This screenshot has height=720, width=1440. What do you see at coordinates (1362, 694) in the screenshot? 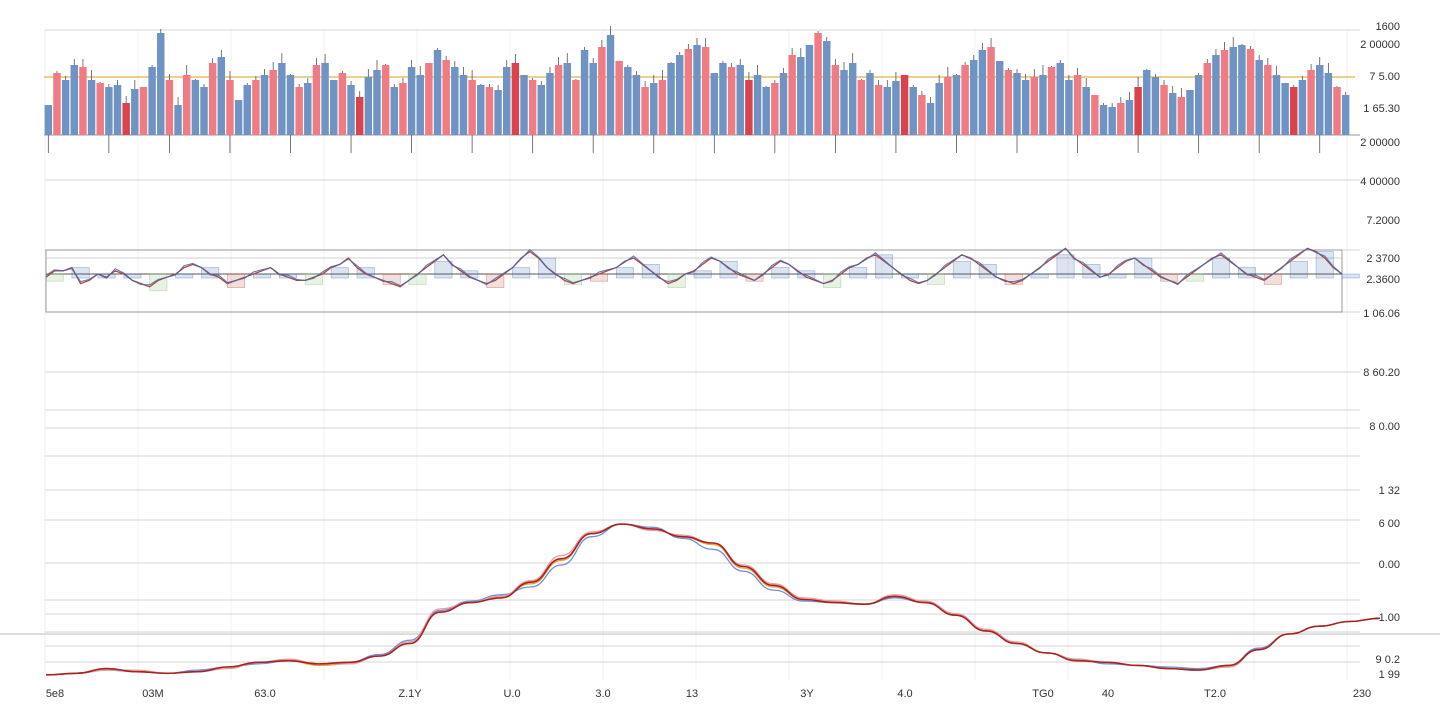
I see `x-axis-tick-label: 230` at bounding box center [1362, 694].